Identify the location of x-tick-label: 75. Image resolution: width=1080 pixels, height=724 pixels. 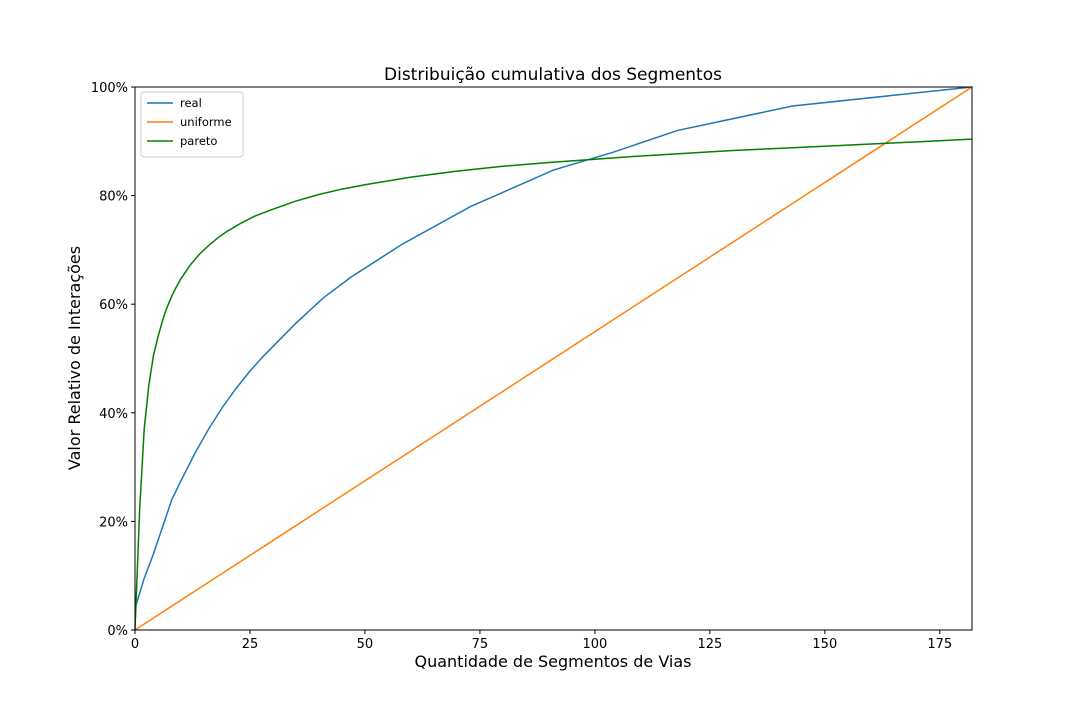
(480, 644).